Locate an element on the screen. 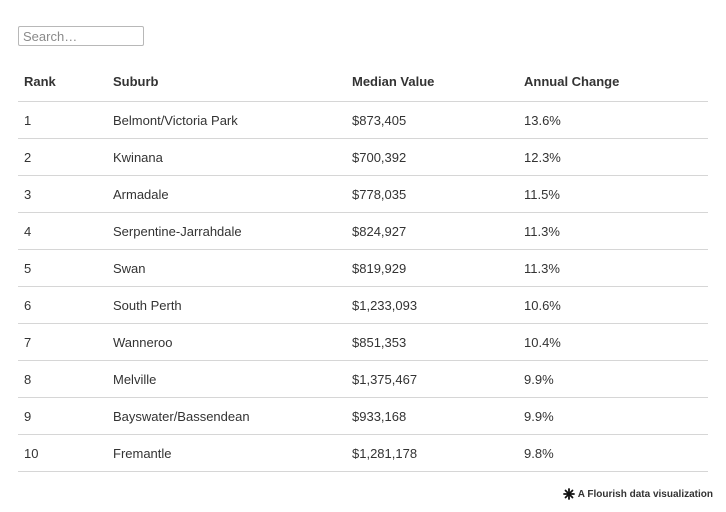 The image size is (726, 512). median-value-cell: $873,405 is located at coordinates (432, 120).